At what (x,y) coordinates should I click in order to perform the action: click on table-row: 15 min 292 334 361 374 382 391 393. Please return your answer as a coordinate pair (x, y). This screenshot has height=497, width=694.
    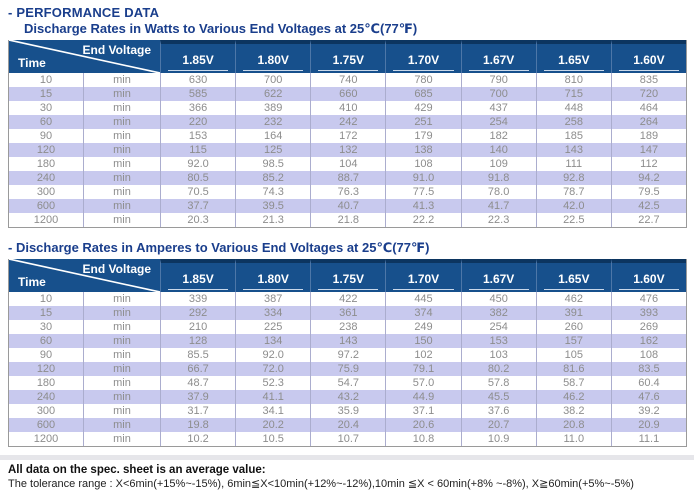
    Looking at the image, I should click on (347, 313).